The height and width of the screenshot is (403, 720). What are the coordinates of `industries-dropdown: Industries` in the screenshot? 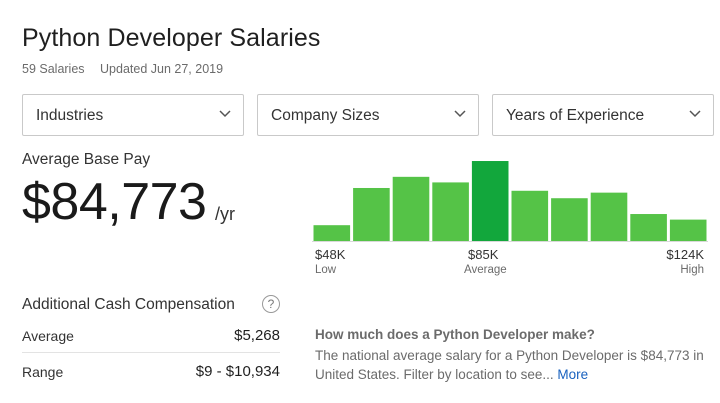 It's located at (133, 115).